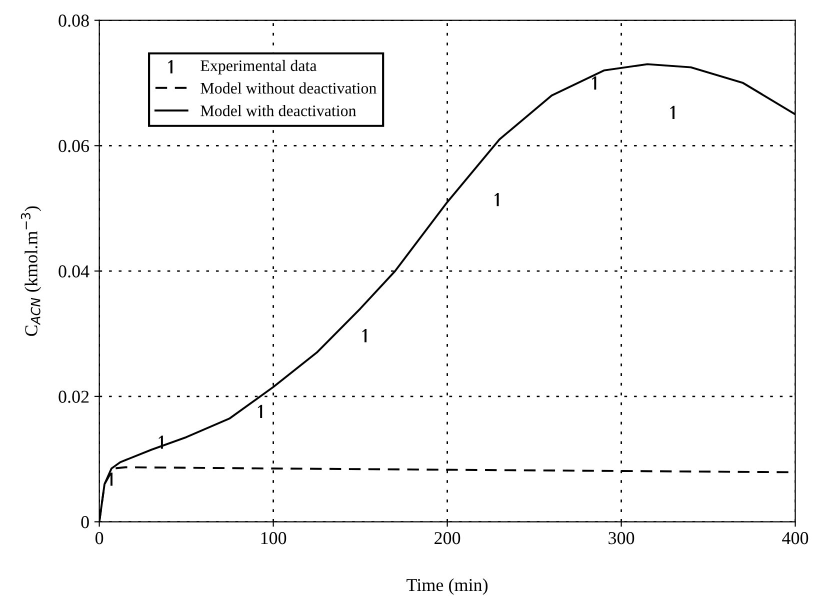 The height and width of the screenshot is (597, 814). Describe the element at coordinates (73, 396) in the screenshot. I see `y-tick-label: 0.02` at that location.